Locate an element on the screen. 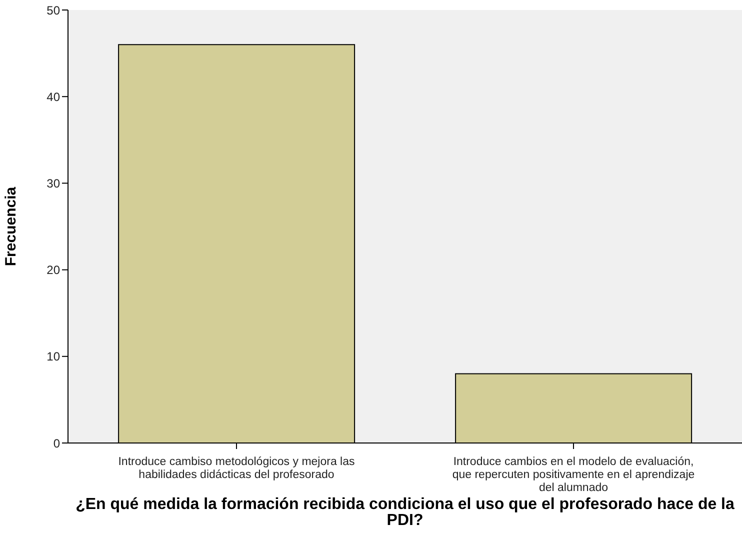  y-tick-label: 10 is located at coordinates (53, 357).